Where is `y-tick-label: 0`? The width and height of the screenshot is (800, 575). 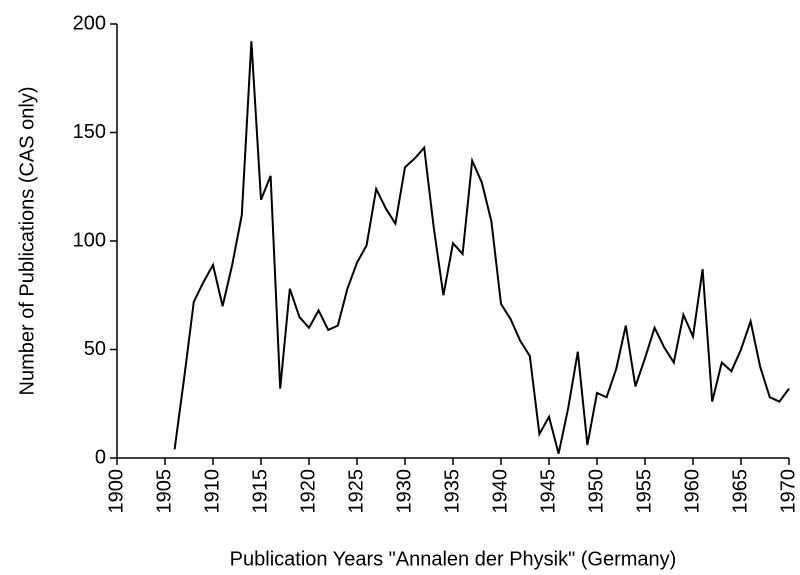 y-tick-label: 0 is located at coordinates (100, 457).